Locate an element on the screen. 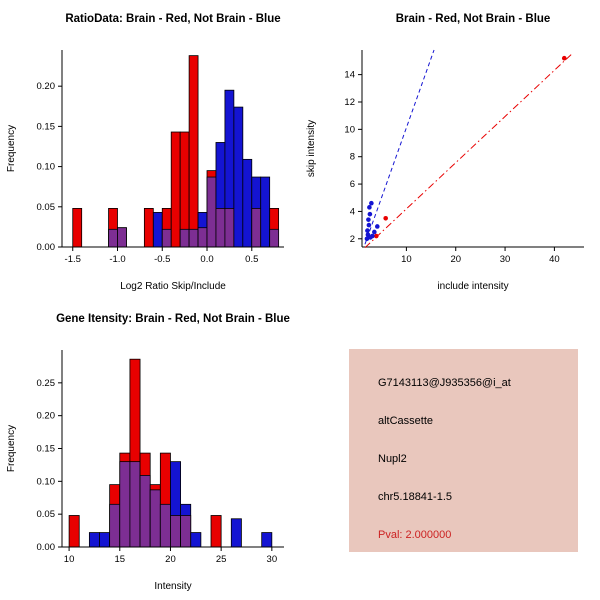 This screenshot has height=600, width=600. svg-text: Log2 Ratio Skip/Include is located at coordinates (173, 286).